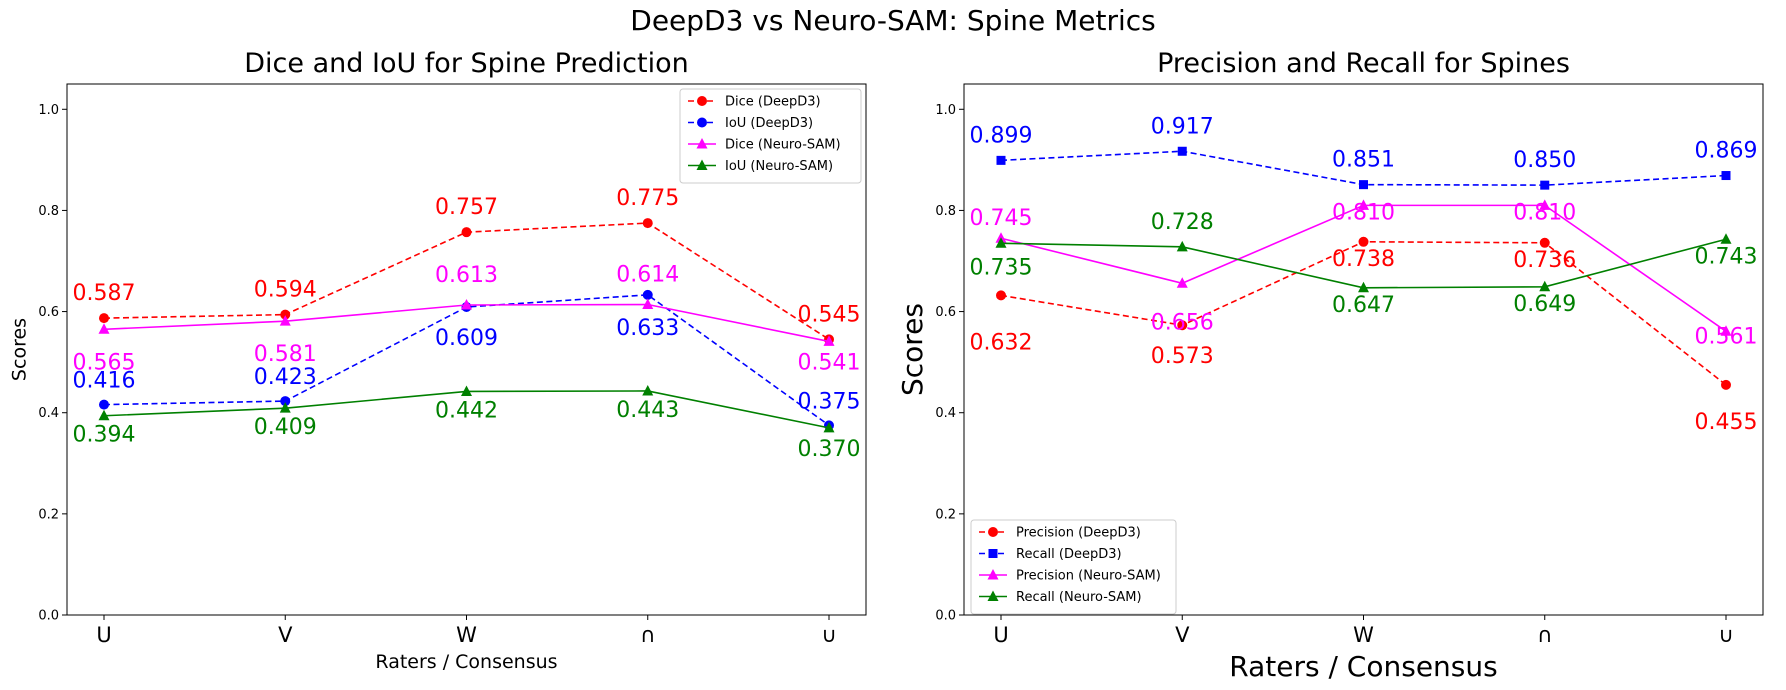 This screenshot has width=1786, height=690. What do you see at coordinates (893, 20) in the screenshot?
I see `figure-title: DeepD3 vs Neuro-SAM: Spine Metrics` at bounding box center [893, 20].